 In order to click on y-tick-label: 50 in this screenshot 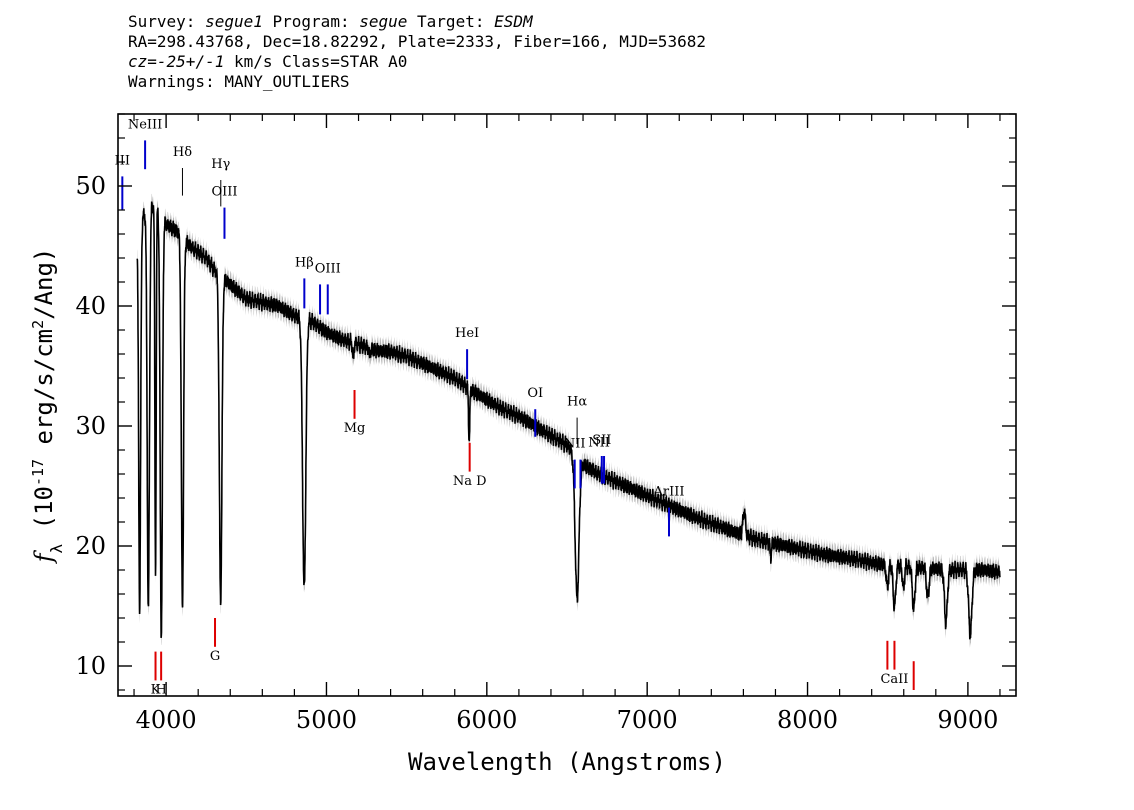, I will do `click(90, 186)`.